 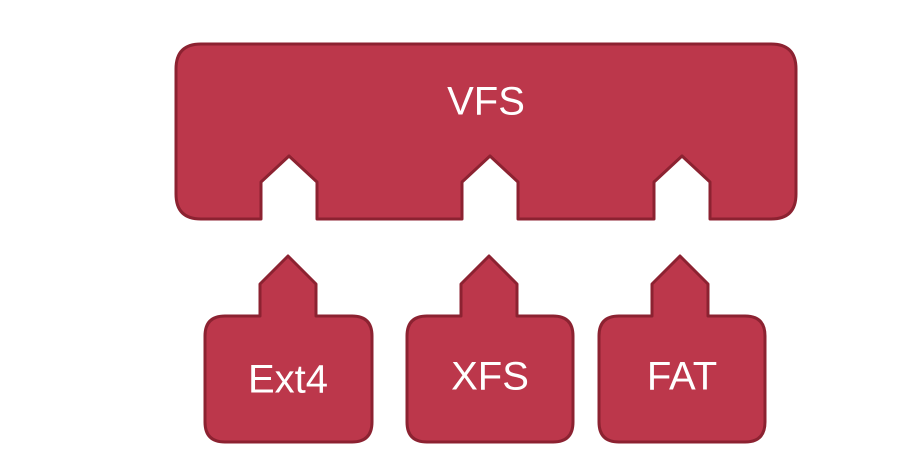 I want to click on fs-label-ext4: Ext4, so click(x=288, y=380).